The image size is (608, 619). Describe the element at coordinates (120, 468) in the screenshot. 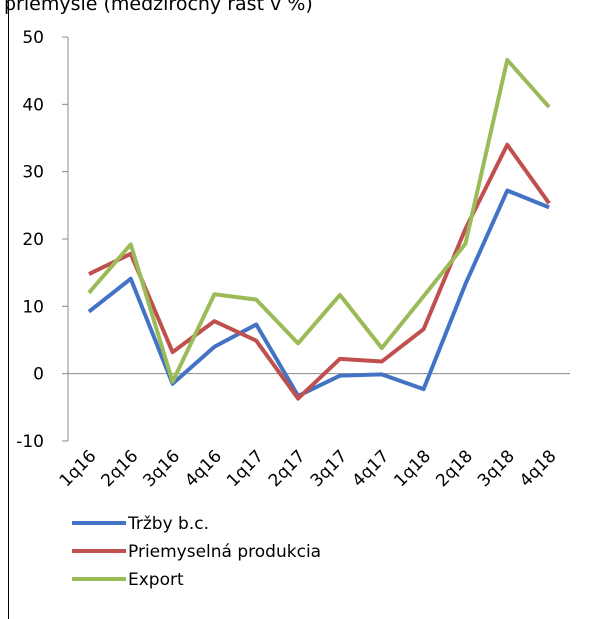

I see `x-tick-label: 2q16` at that location.